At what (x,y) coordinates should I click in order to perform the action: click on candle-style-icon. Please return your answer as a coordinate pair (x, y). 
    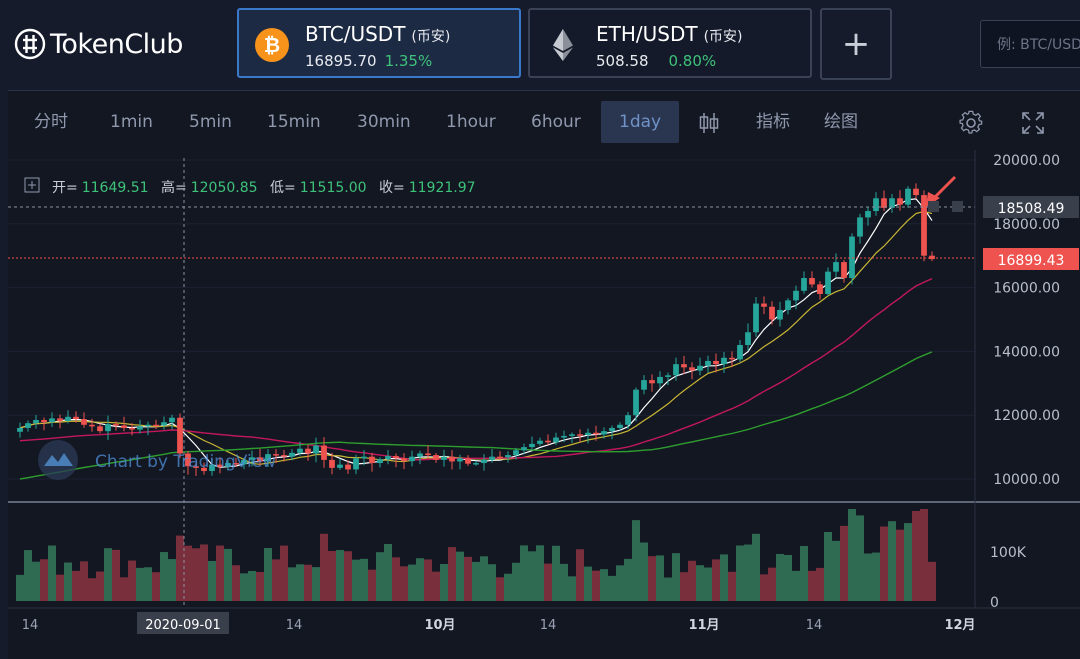
    Looking at the image, I should click on (709, 123).